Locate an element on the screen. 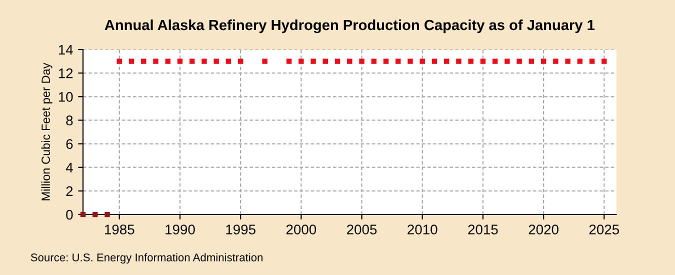 Image resolution: width=675 pixels, height=275 pixels. chart-title: Annual Alaska Refinery Hydrogen Production Capacity as of January 1 is located at coordinates (349, 26).